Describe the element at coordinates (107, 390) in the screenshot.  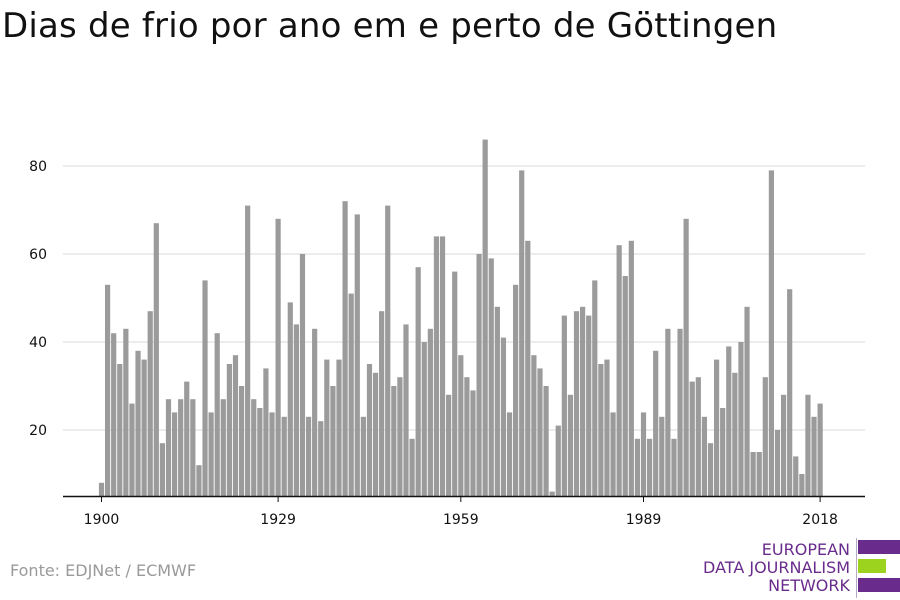
I see `bar-1901` at that location.